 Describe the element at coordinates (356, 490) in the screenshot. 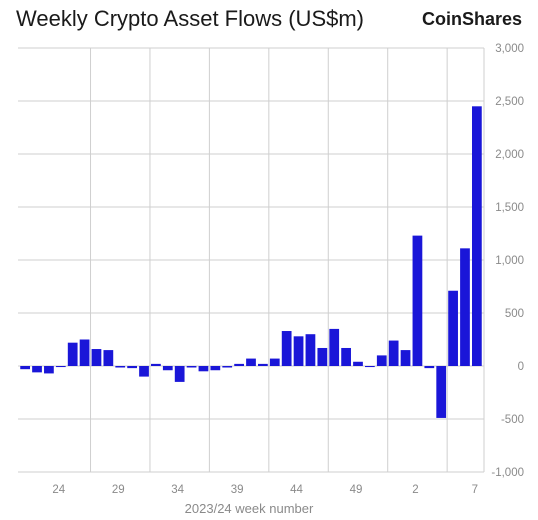

I see `x-tick-label: 49` at that location.